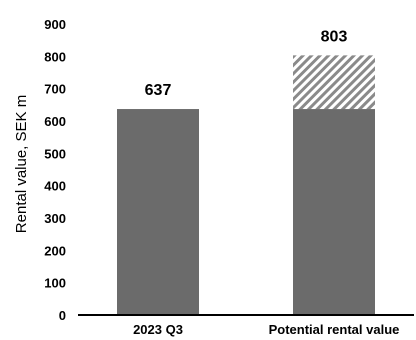 The width and height of the screenshot is (416, 340). I want to click on y-tick-label: 0, so click(62, 315).